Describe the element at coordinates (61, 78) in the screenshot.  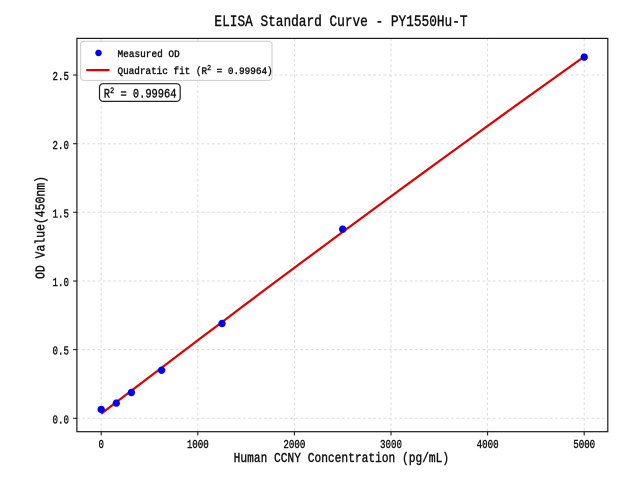
I see `svg-text: 2.5` at that location.